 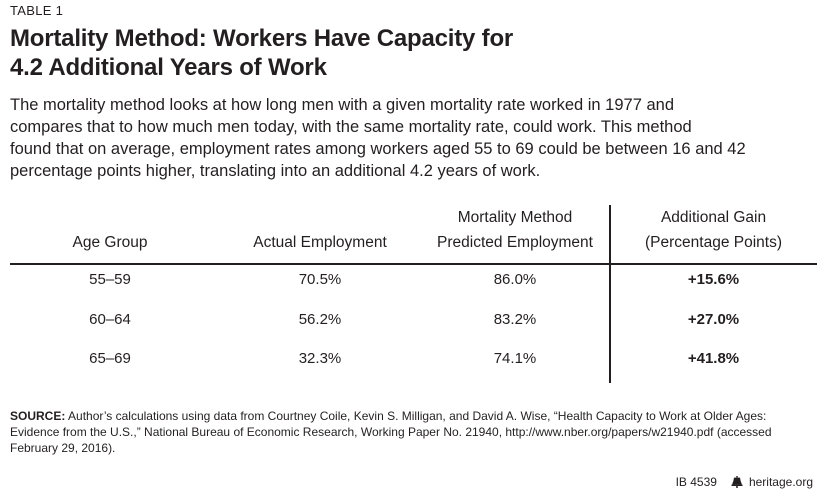 What do you see at coordinates (713, 358) in the screenshot?
I see `cell-additional-gain: +41.8%` at bounding box center [713, 358].